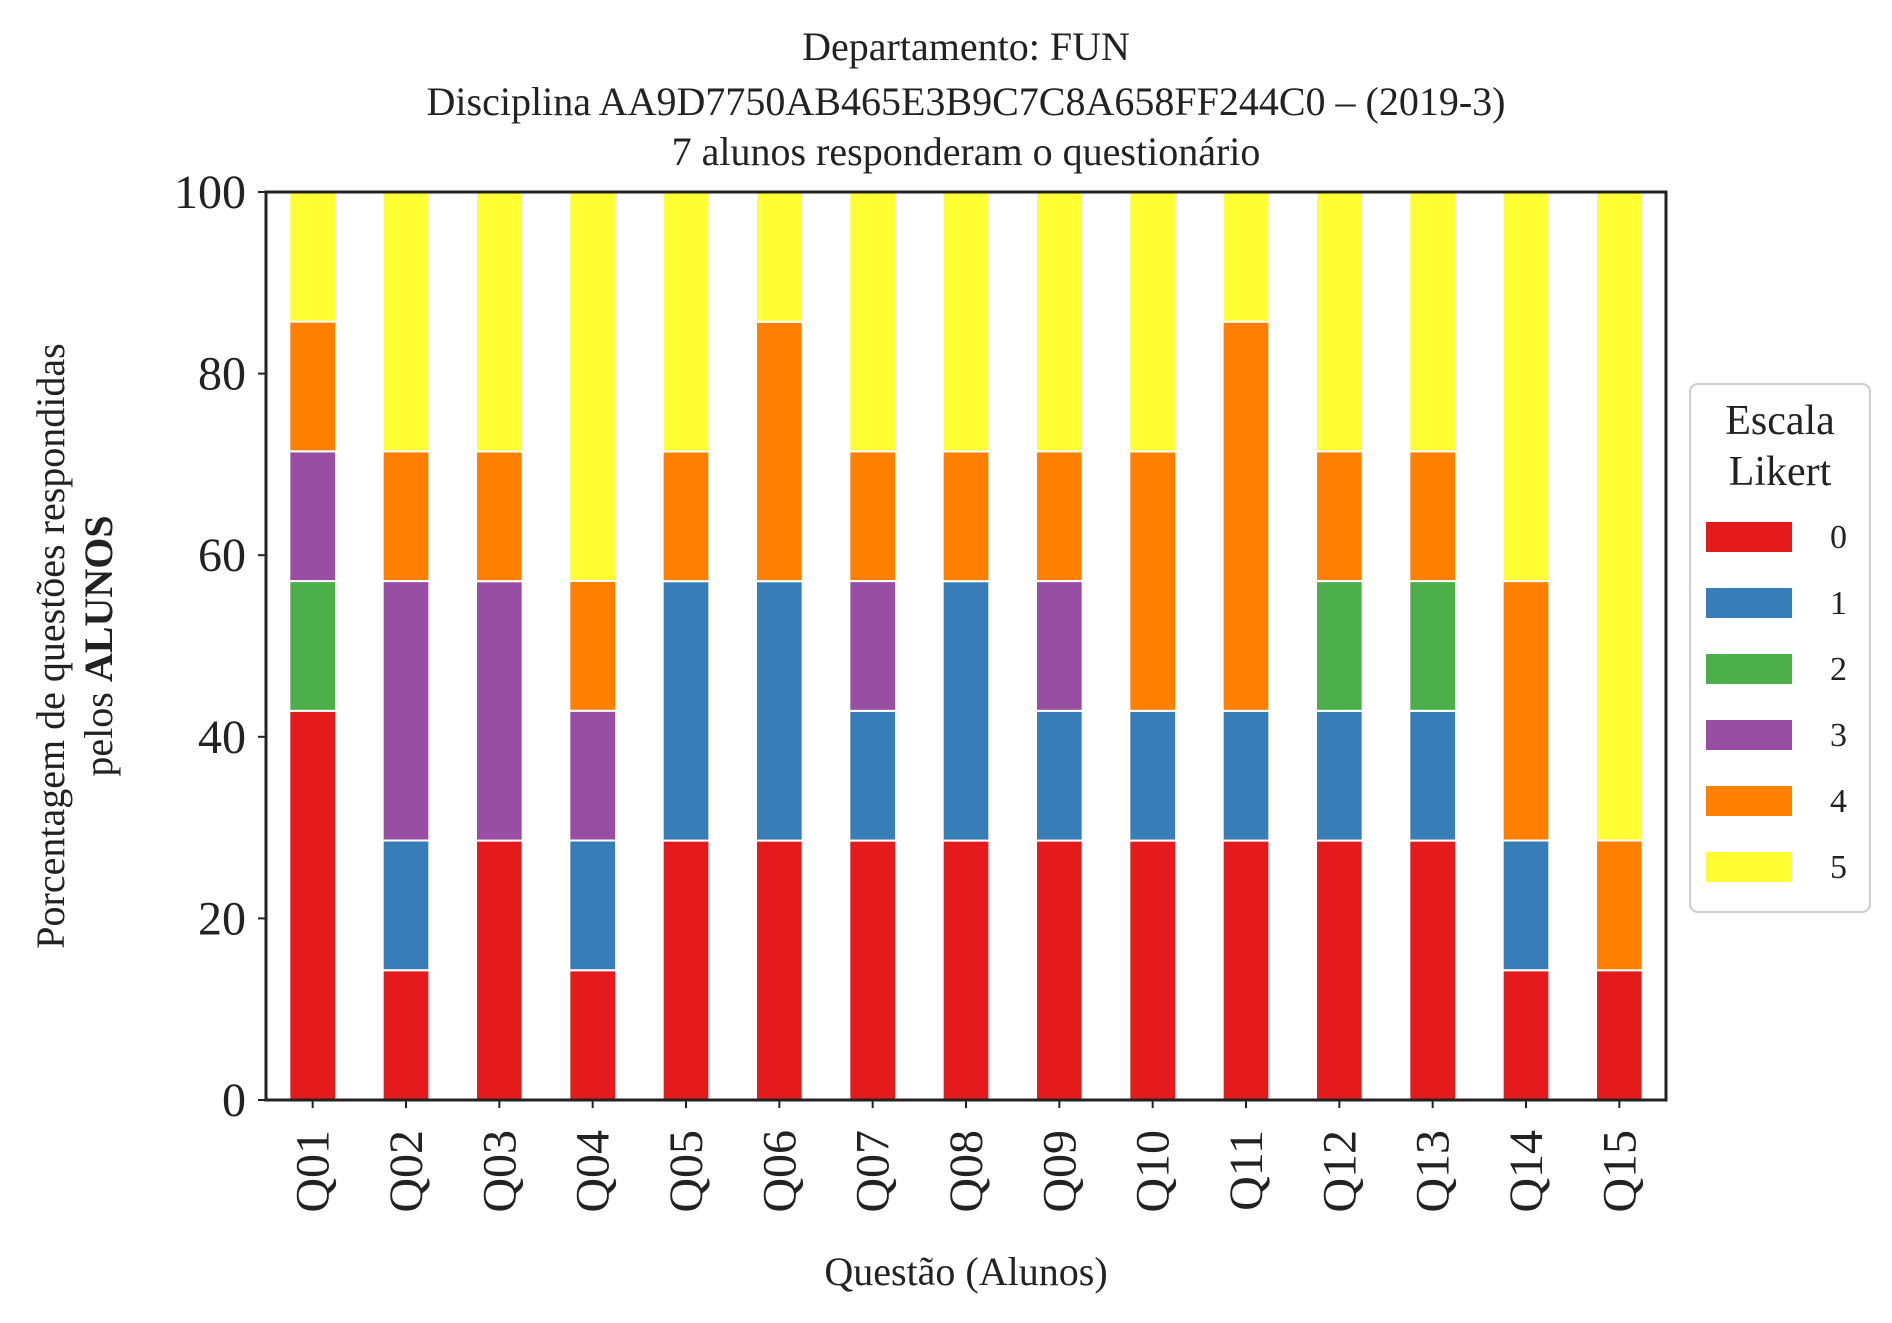  I want to click on y-tick-label-40: 40, so click(222, 737).